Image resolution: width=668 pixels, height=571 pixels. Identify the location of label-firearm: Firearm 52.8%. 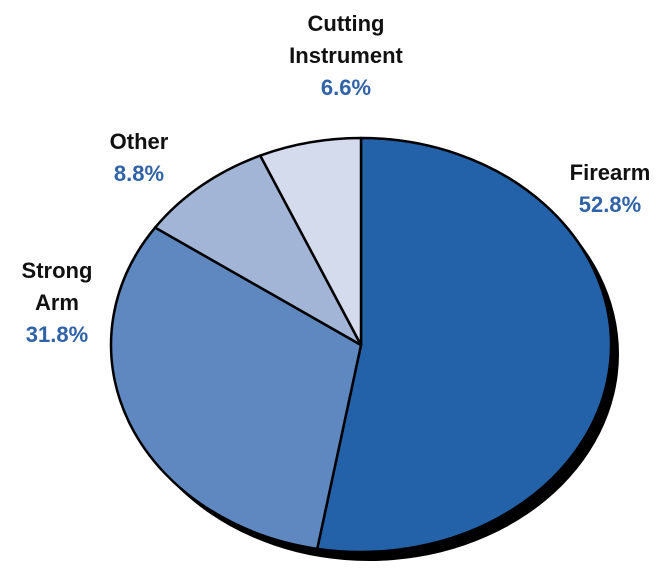
(610, 188).